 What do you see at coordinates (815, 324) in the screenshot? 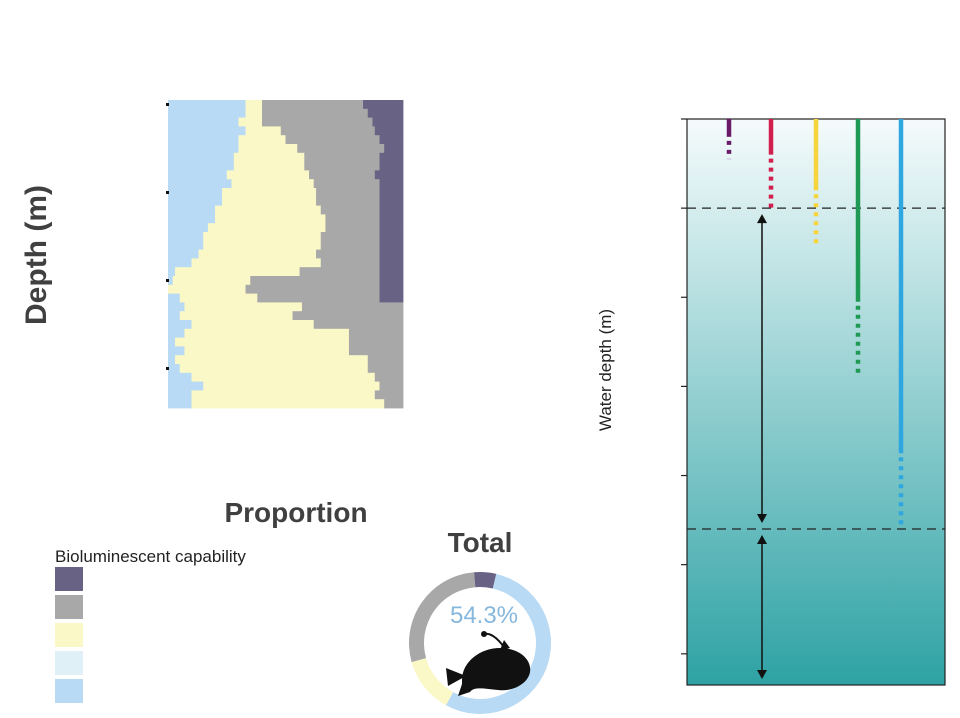
I see `light-penetration-lines` at bounding box center [815, 324].